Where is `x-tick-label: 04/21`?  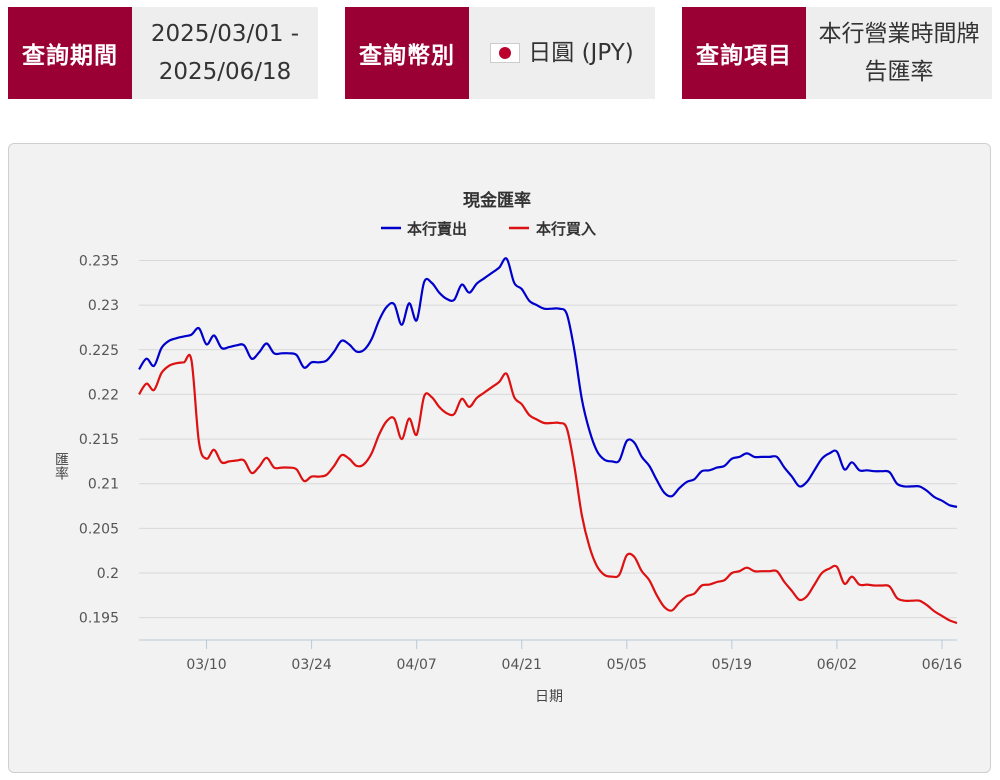 x-tick-label: 04/21 is located at coordinates (522, 665).